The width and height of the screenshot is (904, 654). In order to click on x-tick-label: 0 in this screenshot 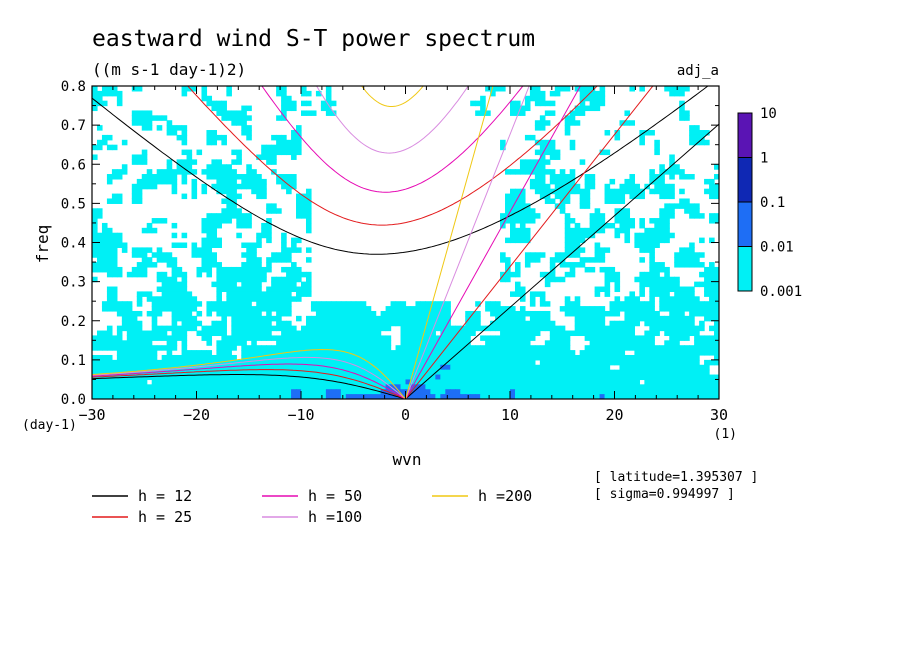, I will do `click(405, 415)`.